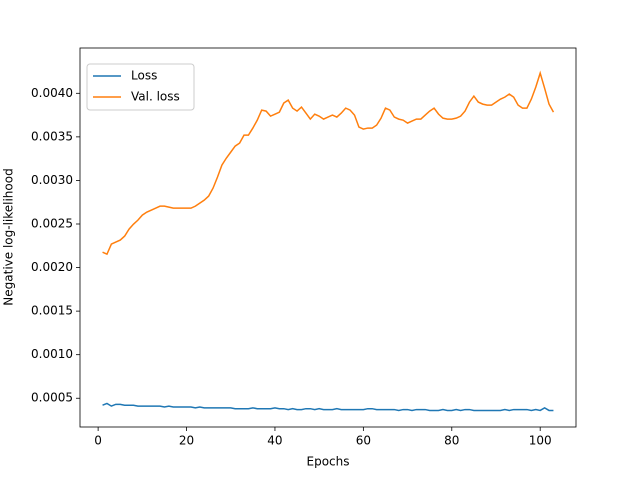 The height and width of the screenshot is (480, 640). I want to click on y-tick-label: 0.0010, so click(52, 354).